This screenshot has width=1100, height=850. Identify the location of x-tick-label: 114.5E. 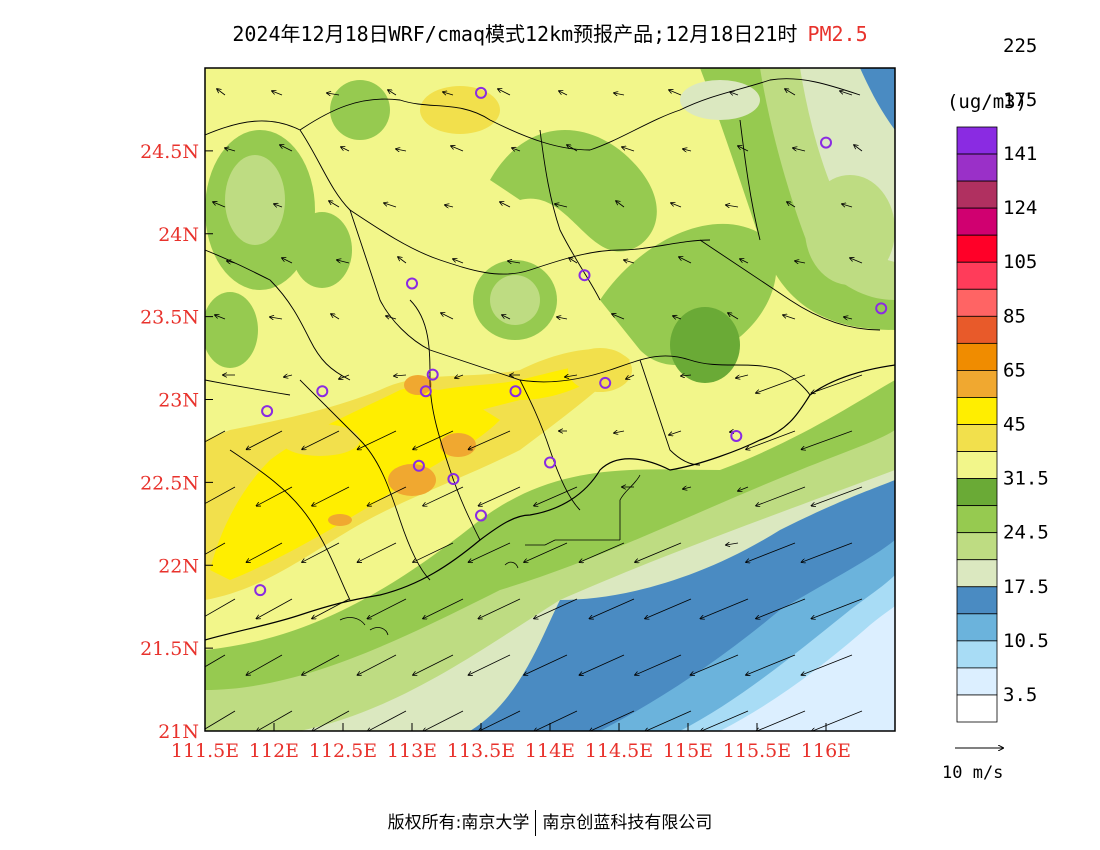
(619, 751).